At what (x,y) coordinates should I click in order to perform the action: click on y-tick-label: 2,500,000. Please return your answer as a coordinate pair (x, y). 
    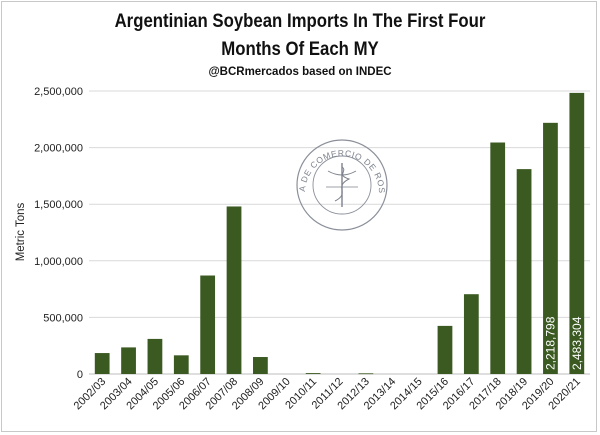
    Looking at the image, I should click on (58, 92).